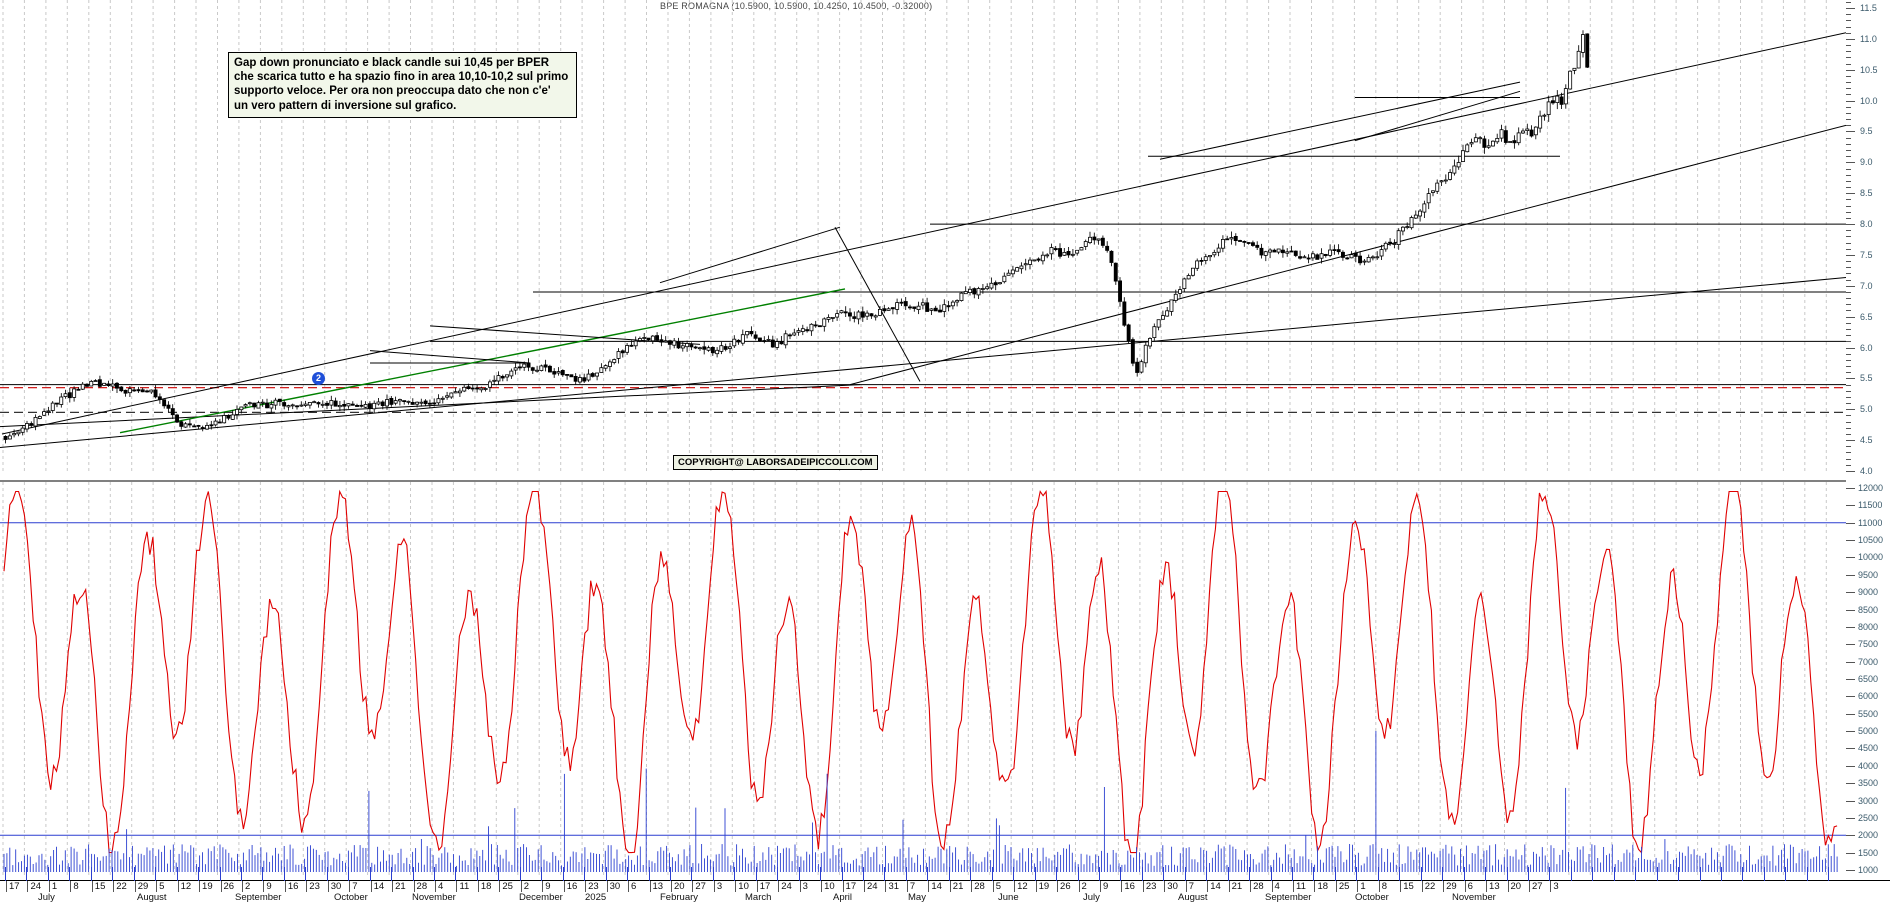 Image resolution: width=1890 pixels, height=902 pixels. Describe the element at coordinates (634, 886) in the screenshot. I see `date-tick-label: 6` at that location.